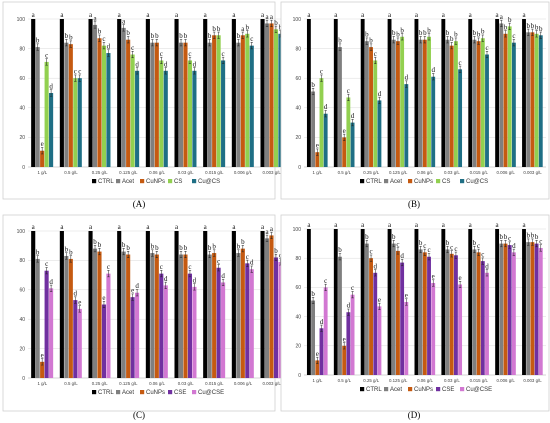 The image size is (550, 423). What do you see at coordinates (448, 390) in the screenshot?
I see `legend-label: CSE` at bounding box center [448, 390].